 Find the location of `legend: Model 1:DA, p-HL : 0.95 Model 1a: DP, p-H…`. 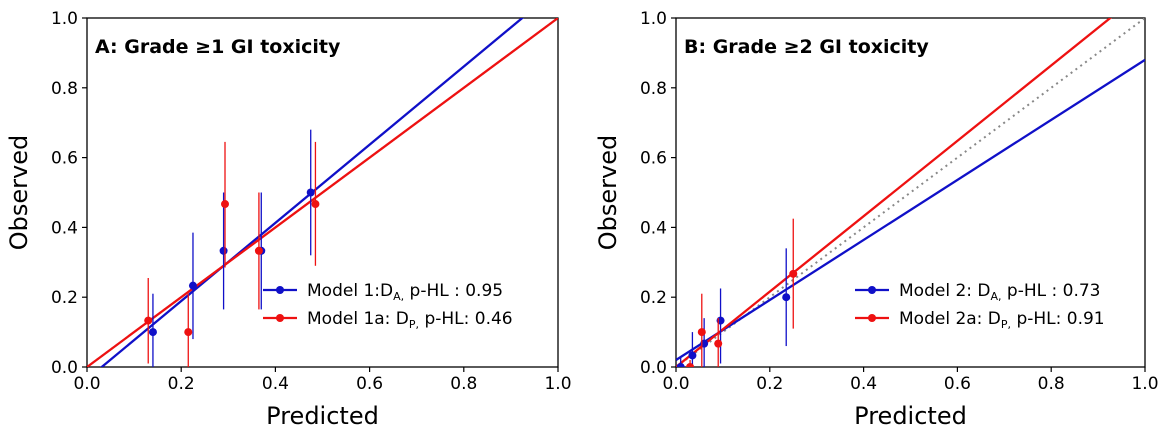

legend: Model 1:DA, p-HL : 0.95 Model 1a: DP, p-H… is located at coordinates (388, 306).